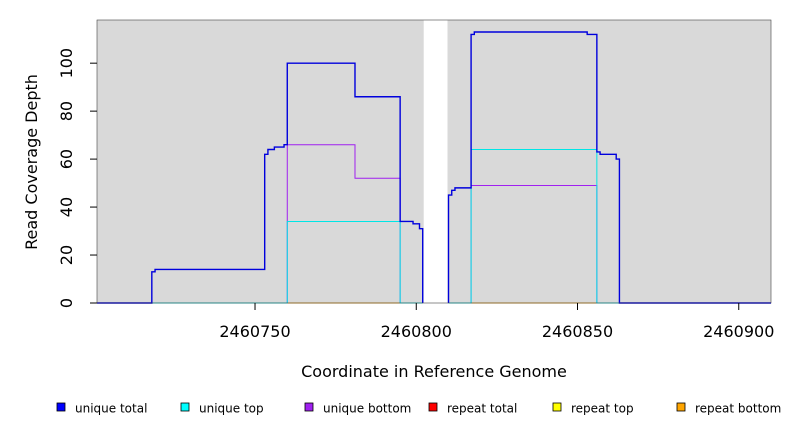 Image resolution: width=792 pixels, height=432 pixels. What do you see at coordinates (254, 331) in the screenshot?
I see `x-tick-label: 2460750` at bounding box center [254, 331].